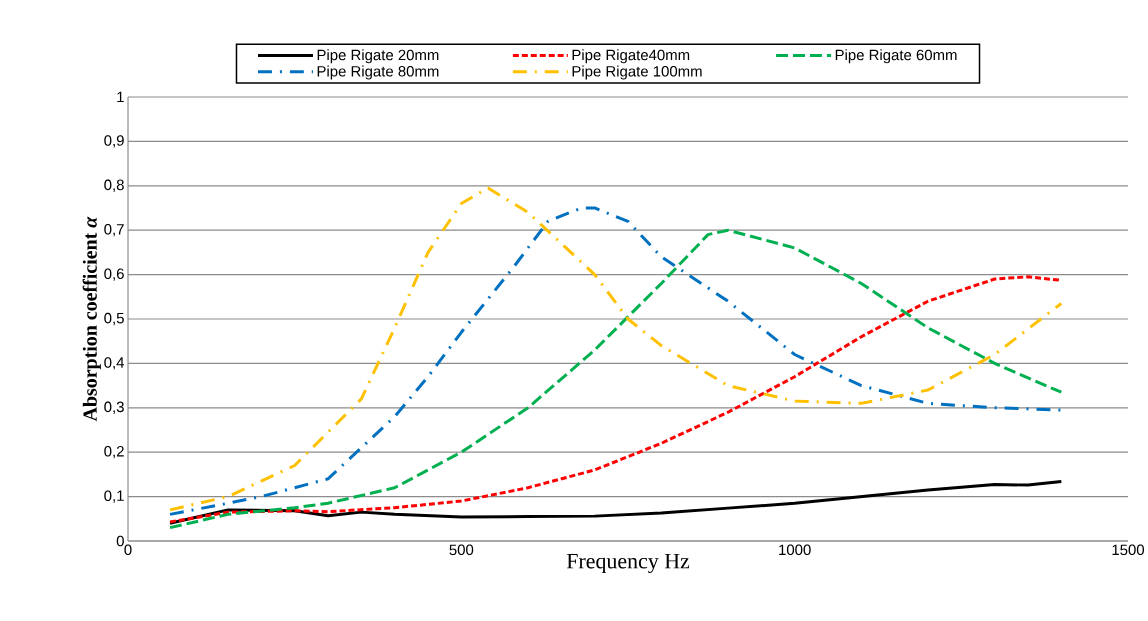 The height and width of the screenshot is (621, 1148). I want to click on y-tick-label: 0,6, so click(114, 274).